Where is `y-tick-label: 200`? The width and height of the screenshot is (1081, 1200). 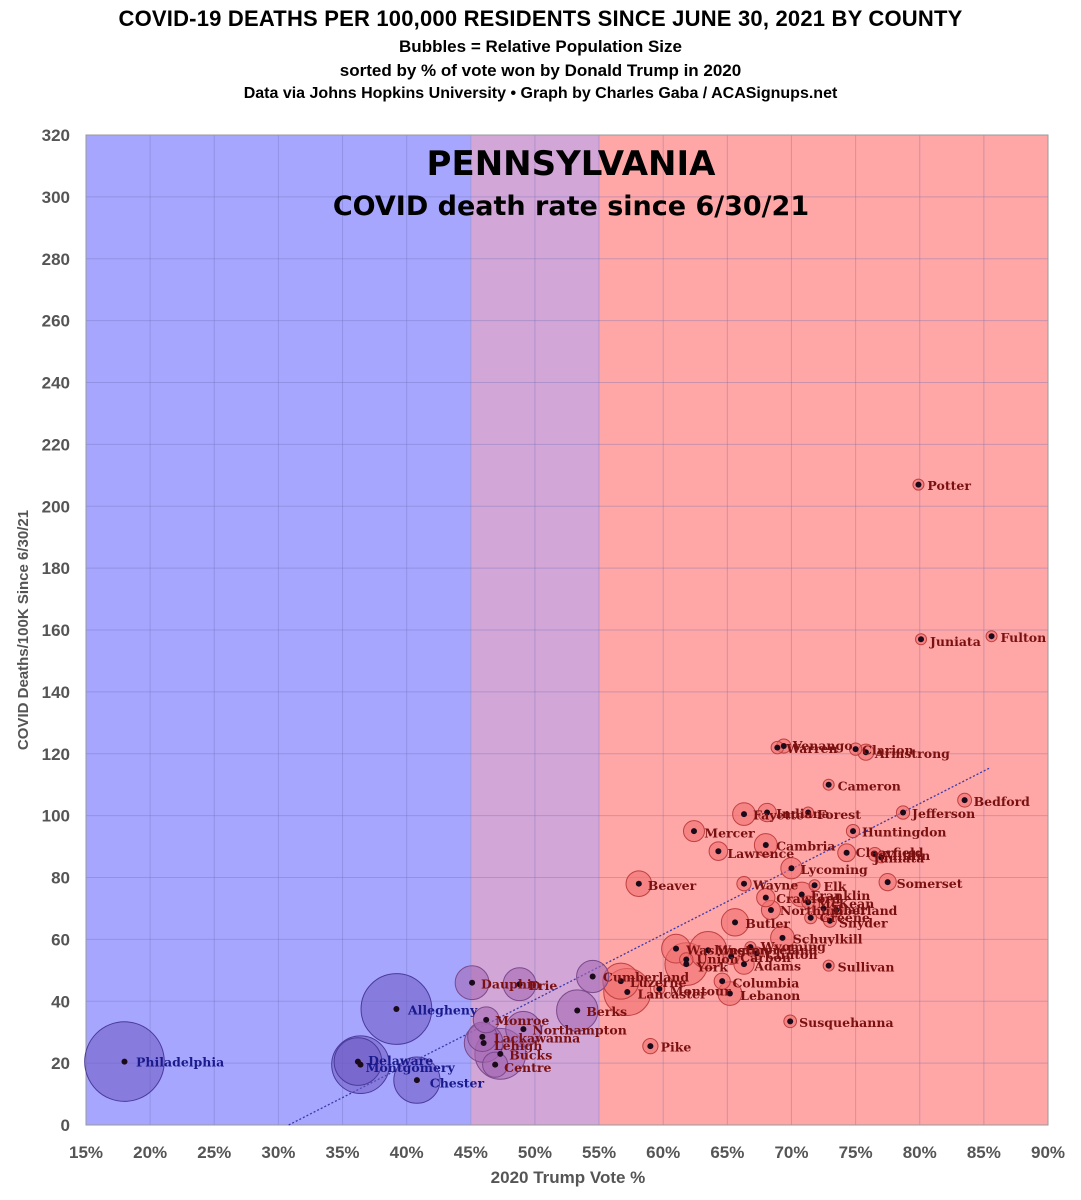 y-tick-label: 200 is located at coordinates (56, 506).